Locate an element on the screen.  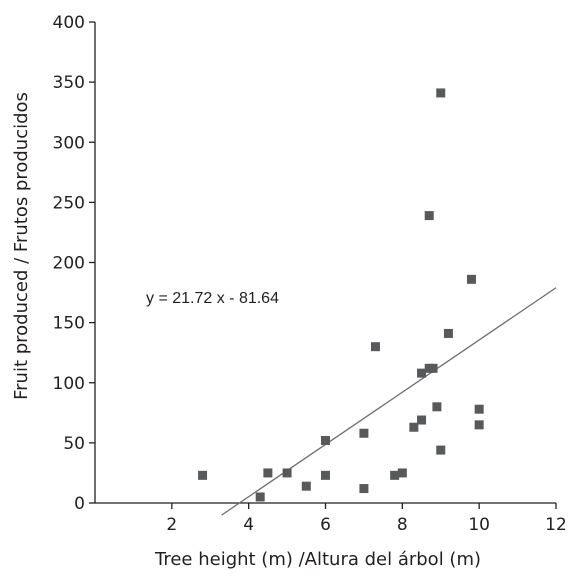
y-tick-label: 300 is located at coordinates (69, 143).